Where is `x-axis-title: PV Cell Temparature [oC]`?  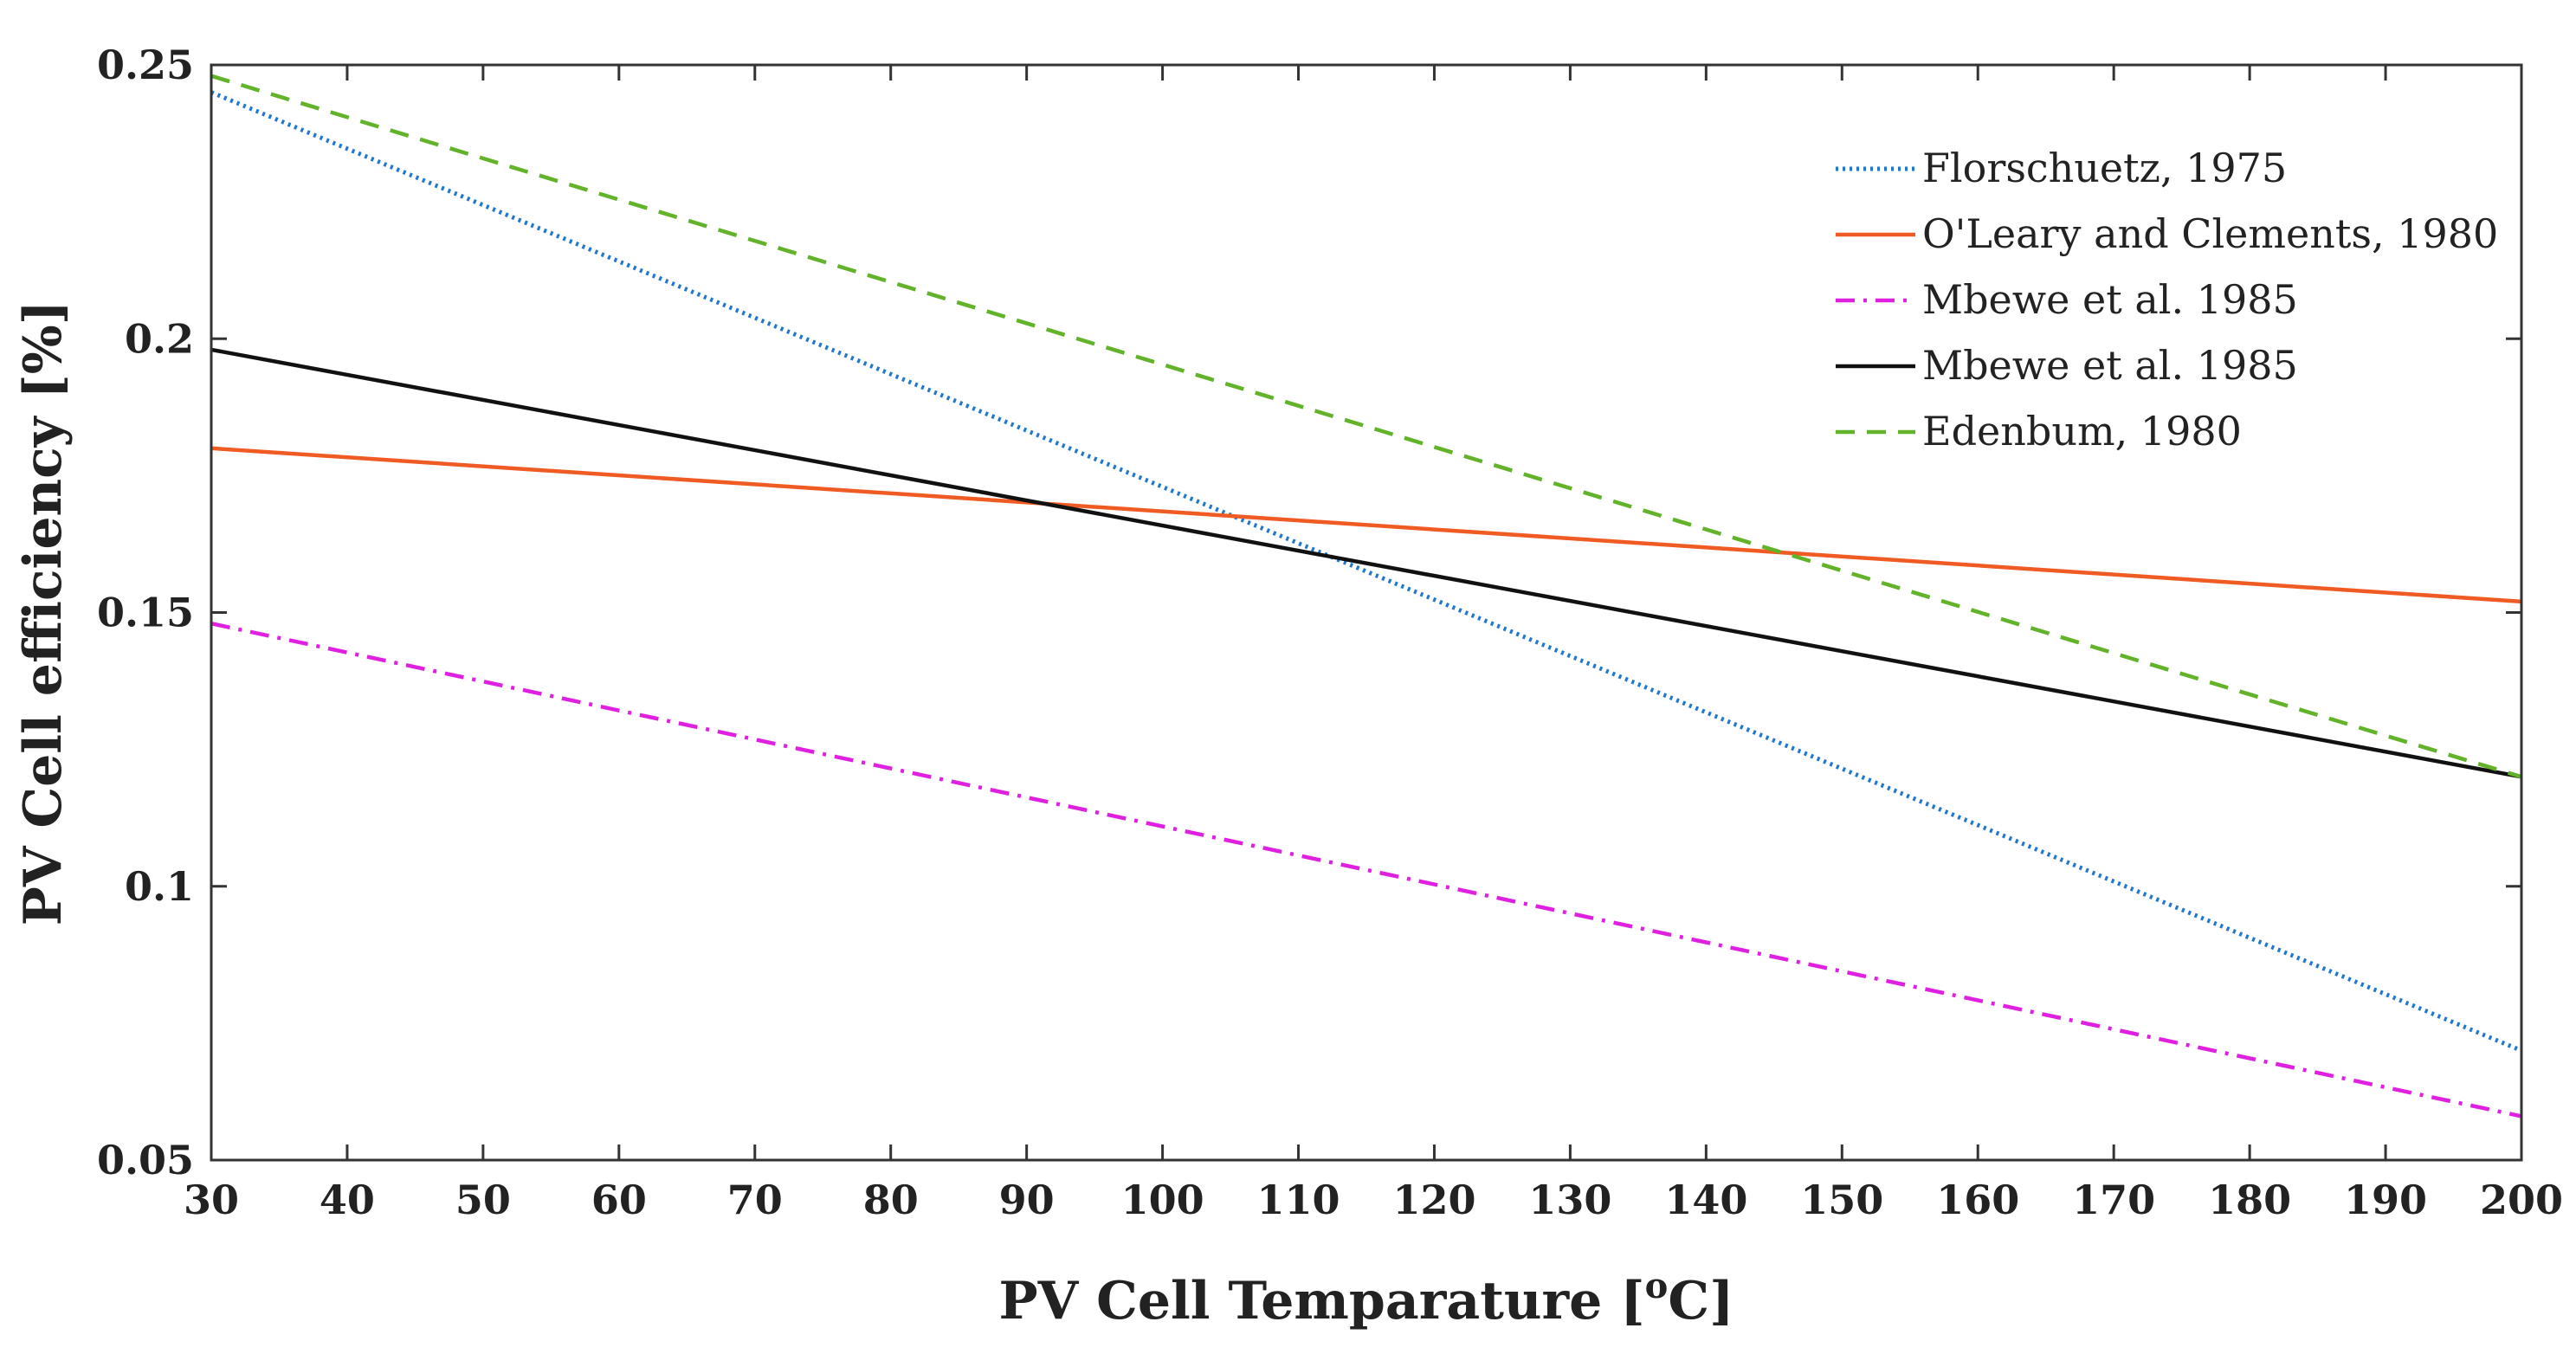 x-axis-title: PV Cell Temparature [oC] is located at coordinates (1366, 1298).